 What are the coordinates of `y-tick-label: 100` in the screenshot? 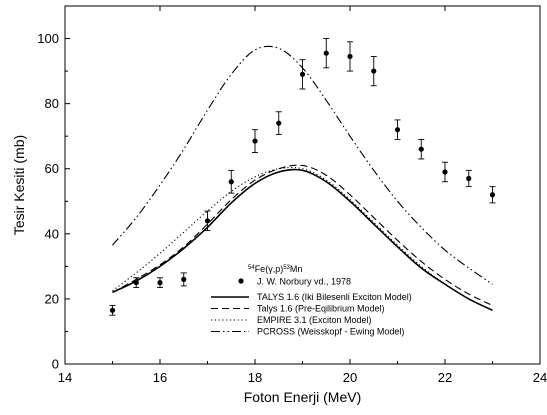 It's located at (48, 38).